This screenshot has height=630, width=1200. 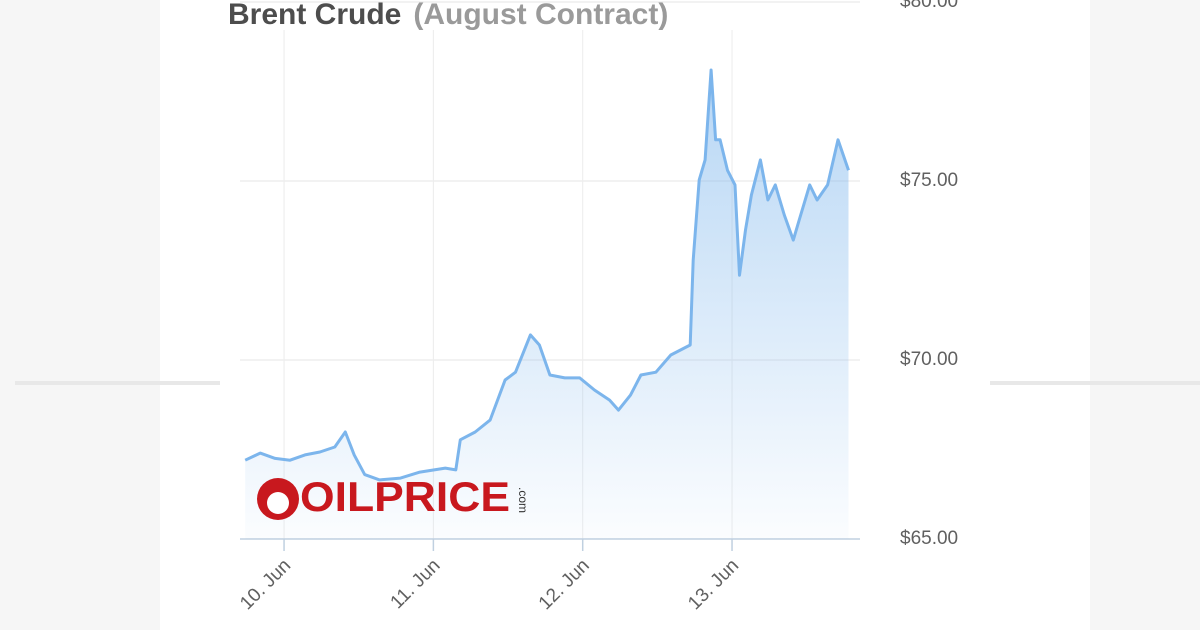 I want to click on watermark: OILPRICE .com, so click(x=393, y=496).